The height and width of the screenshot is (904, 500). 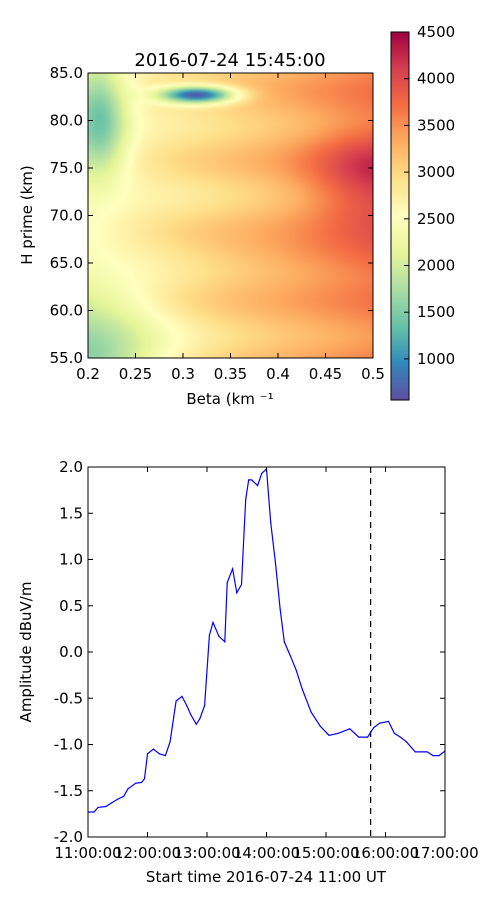 I want to click on colorbar-tick-label: 1000, so click(x=436, y=359).